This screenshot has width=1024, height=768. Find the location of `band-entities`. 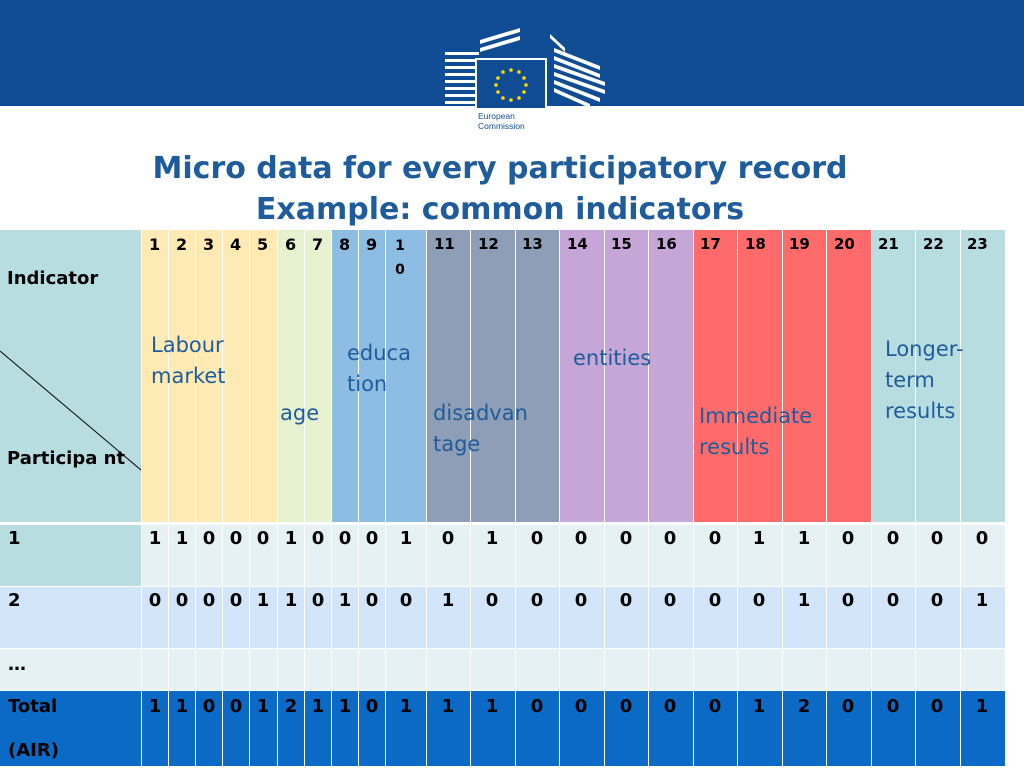

band-entities is located at coordinates (626, 376).